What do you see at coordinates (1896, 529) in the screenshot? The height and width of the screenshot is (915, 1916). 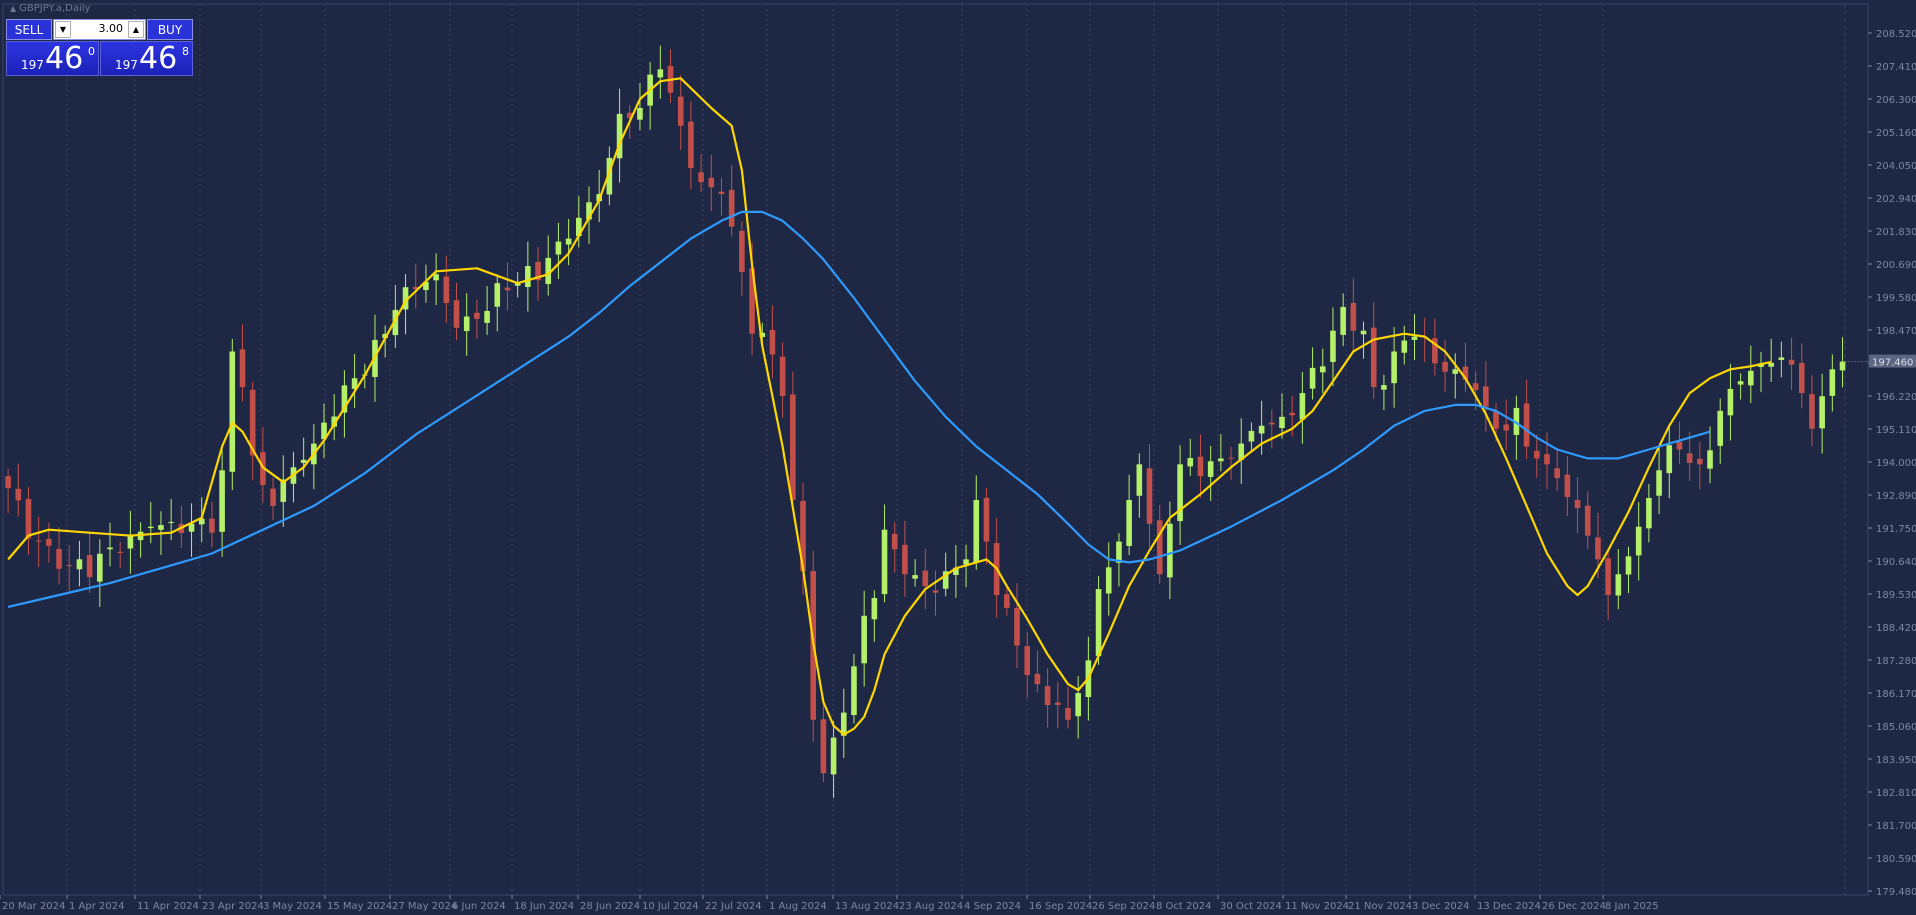 I see `y-tick-label: 191.750` at bounding box center [1896, 529].